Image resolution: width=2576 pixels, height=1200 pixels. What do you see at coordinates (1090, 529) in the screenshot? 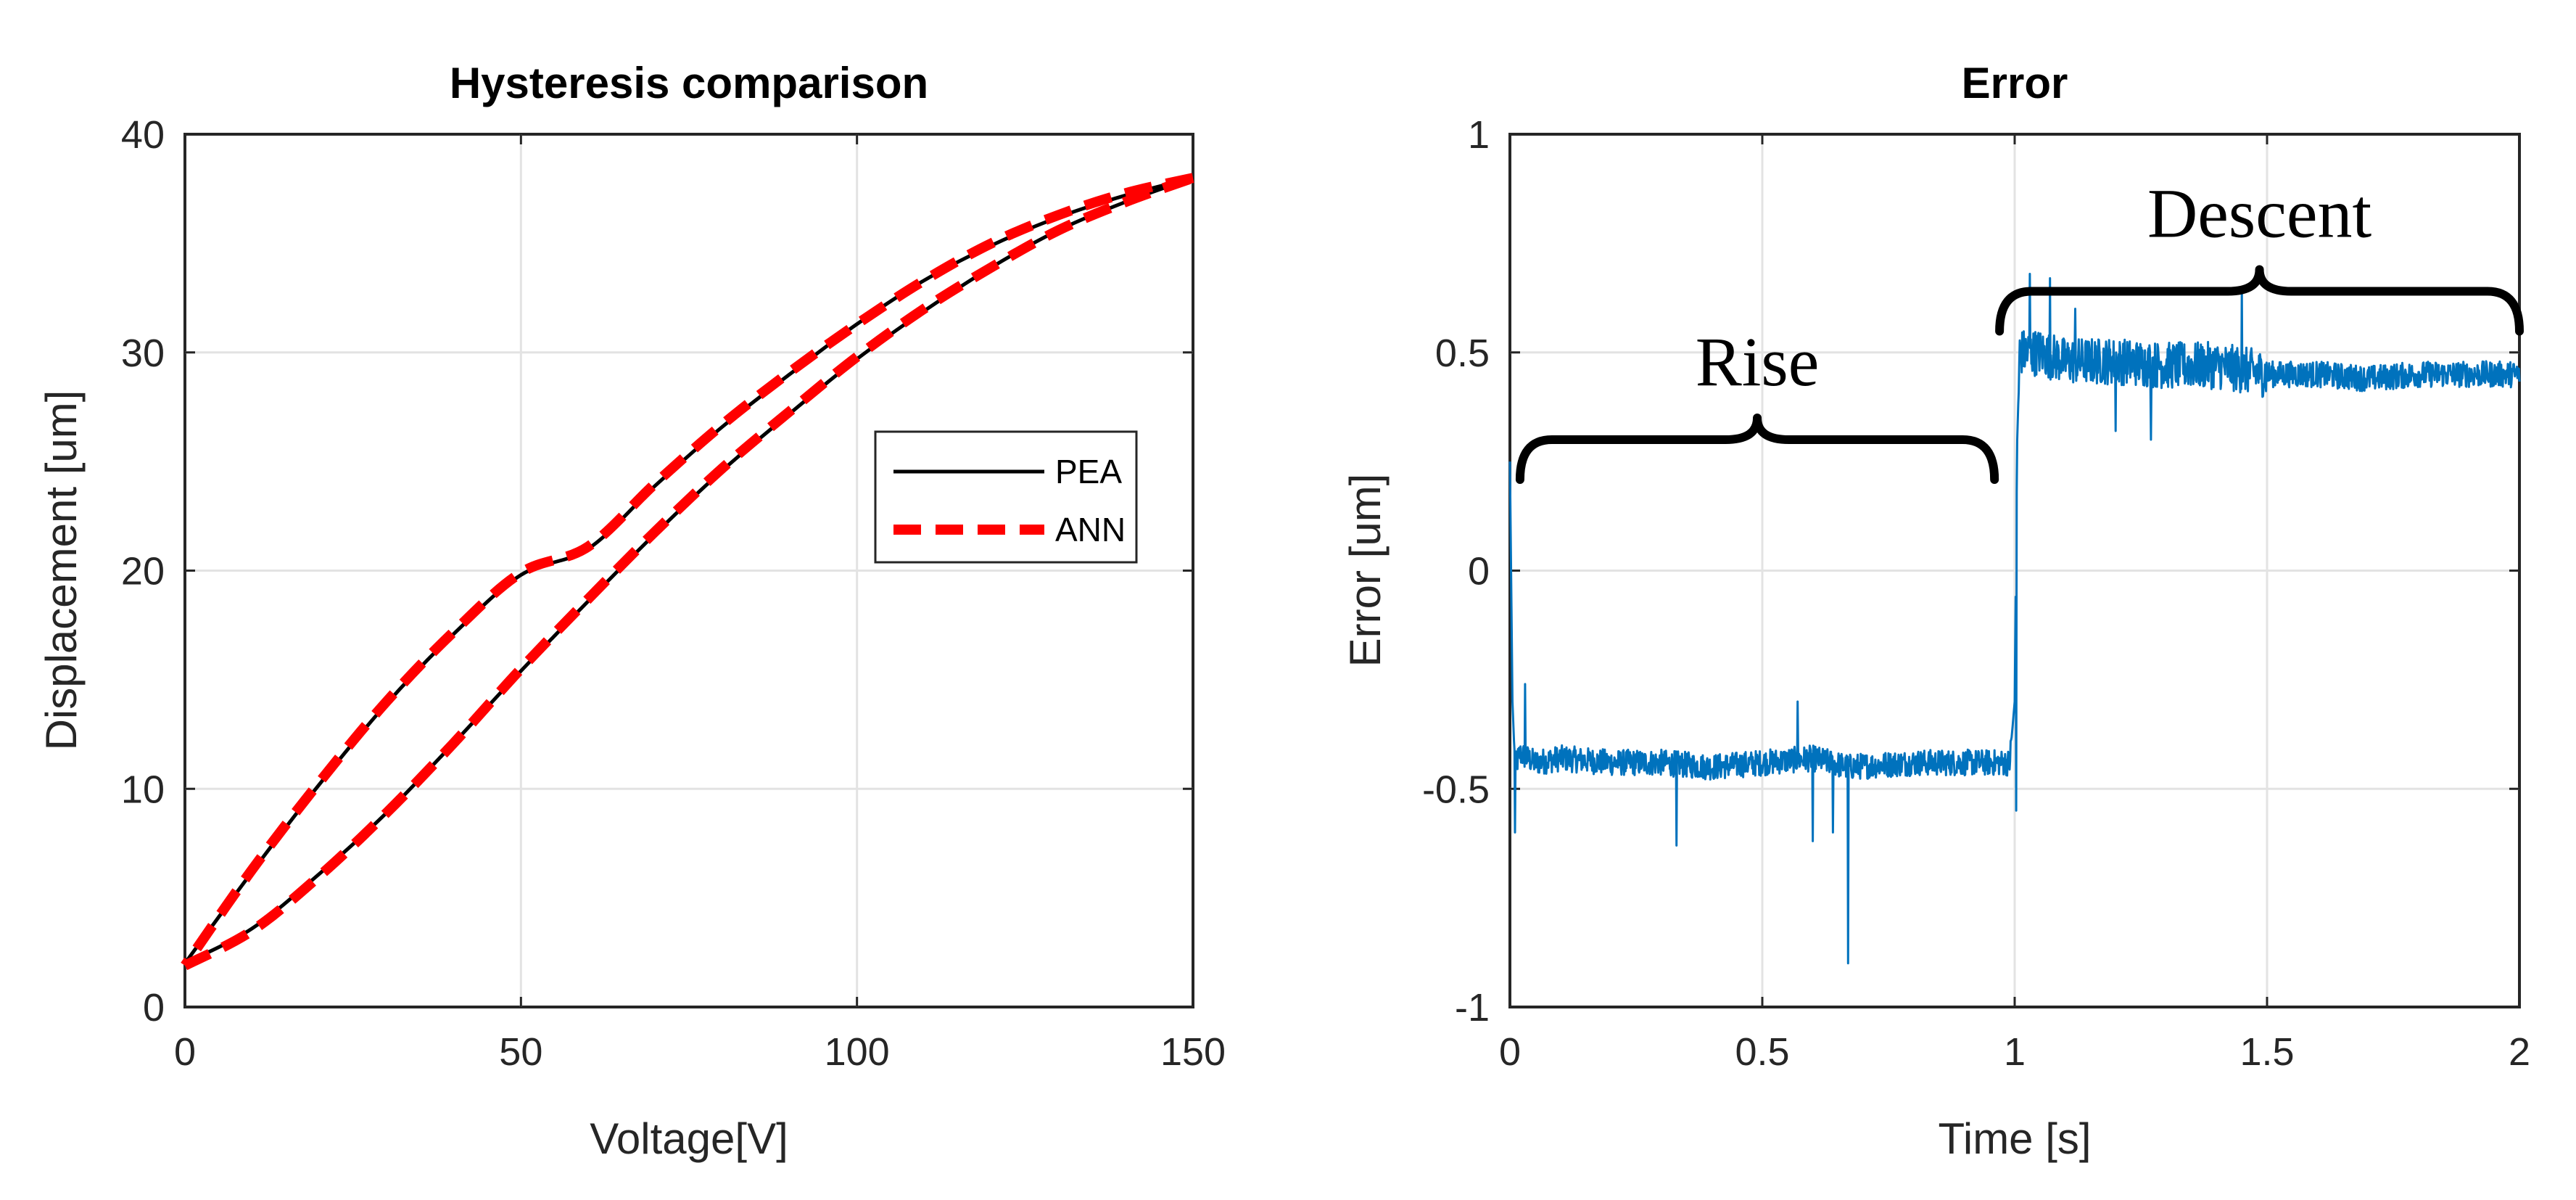
I see `legend-ann-label: ANN` at bounding box center [1090, 529].